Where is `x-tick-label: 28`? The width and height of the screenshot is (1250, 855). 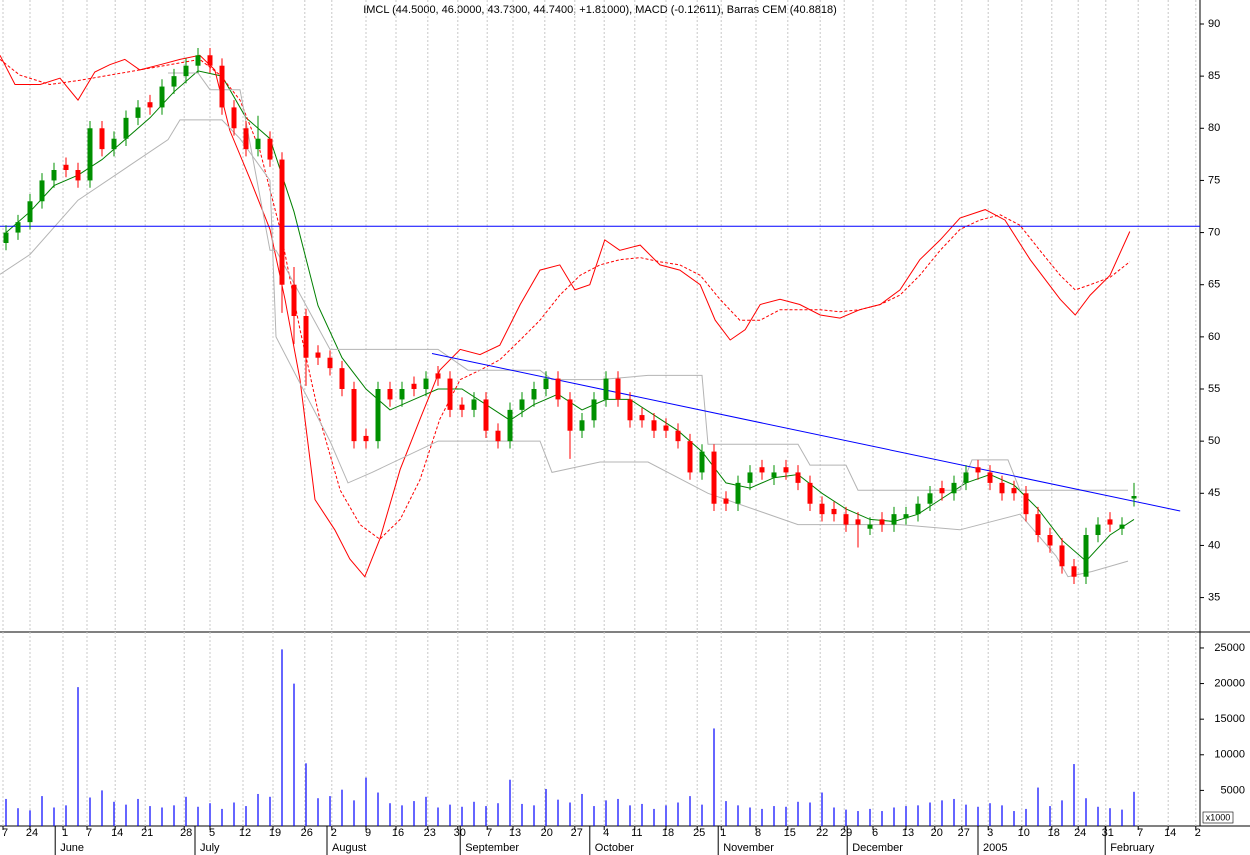
x-tick-label: 28 is located at coordinates (186, 833).